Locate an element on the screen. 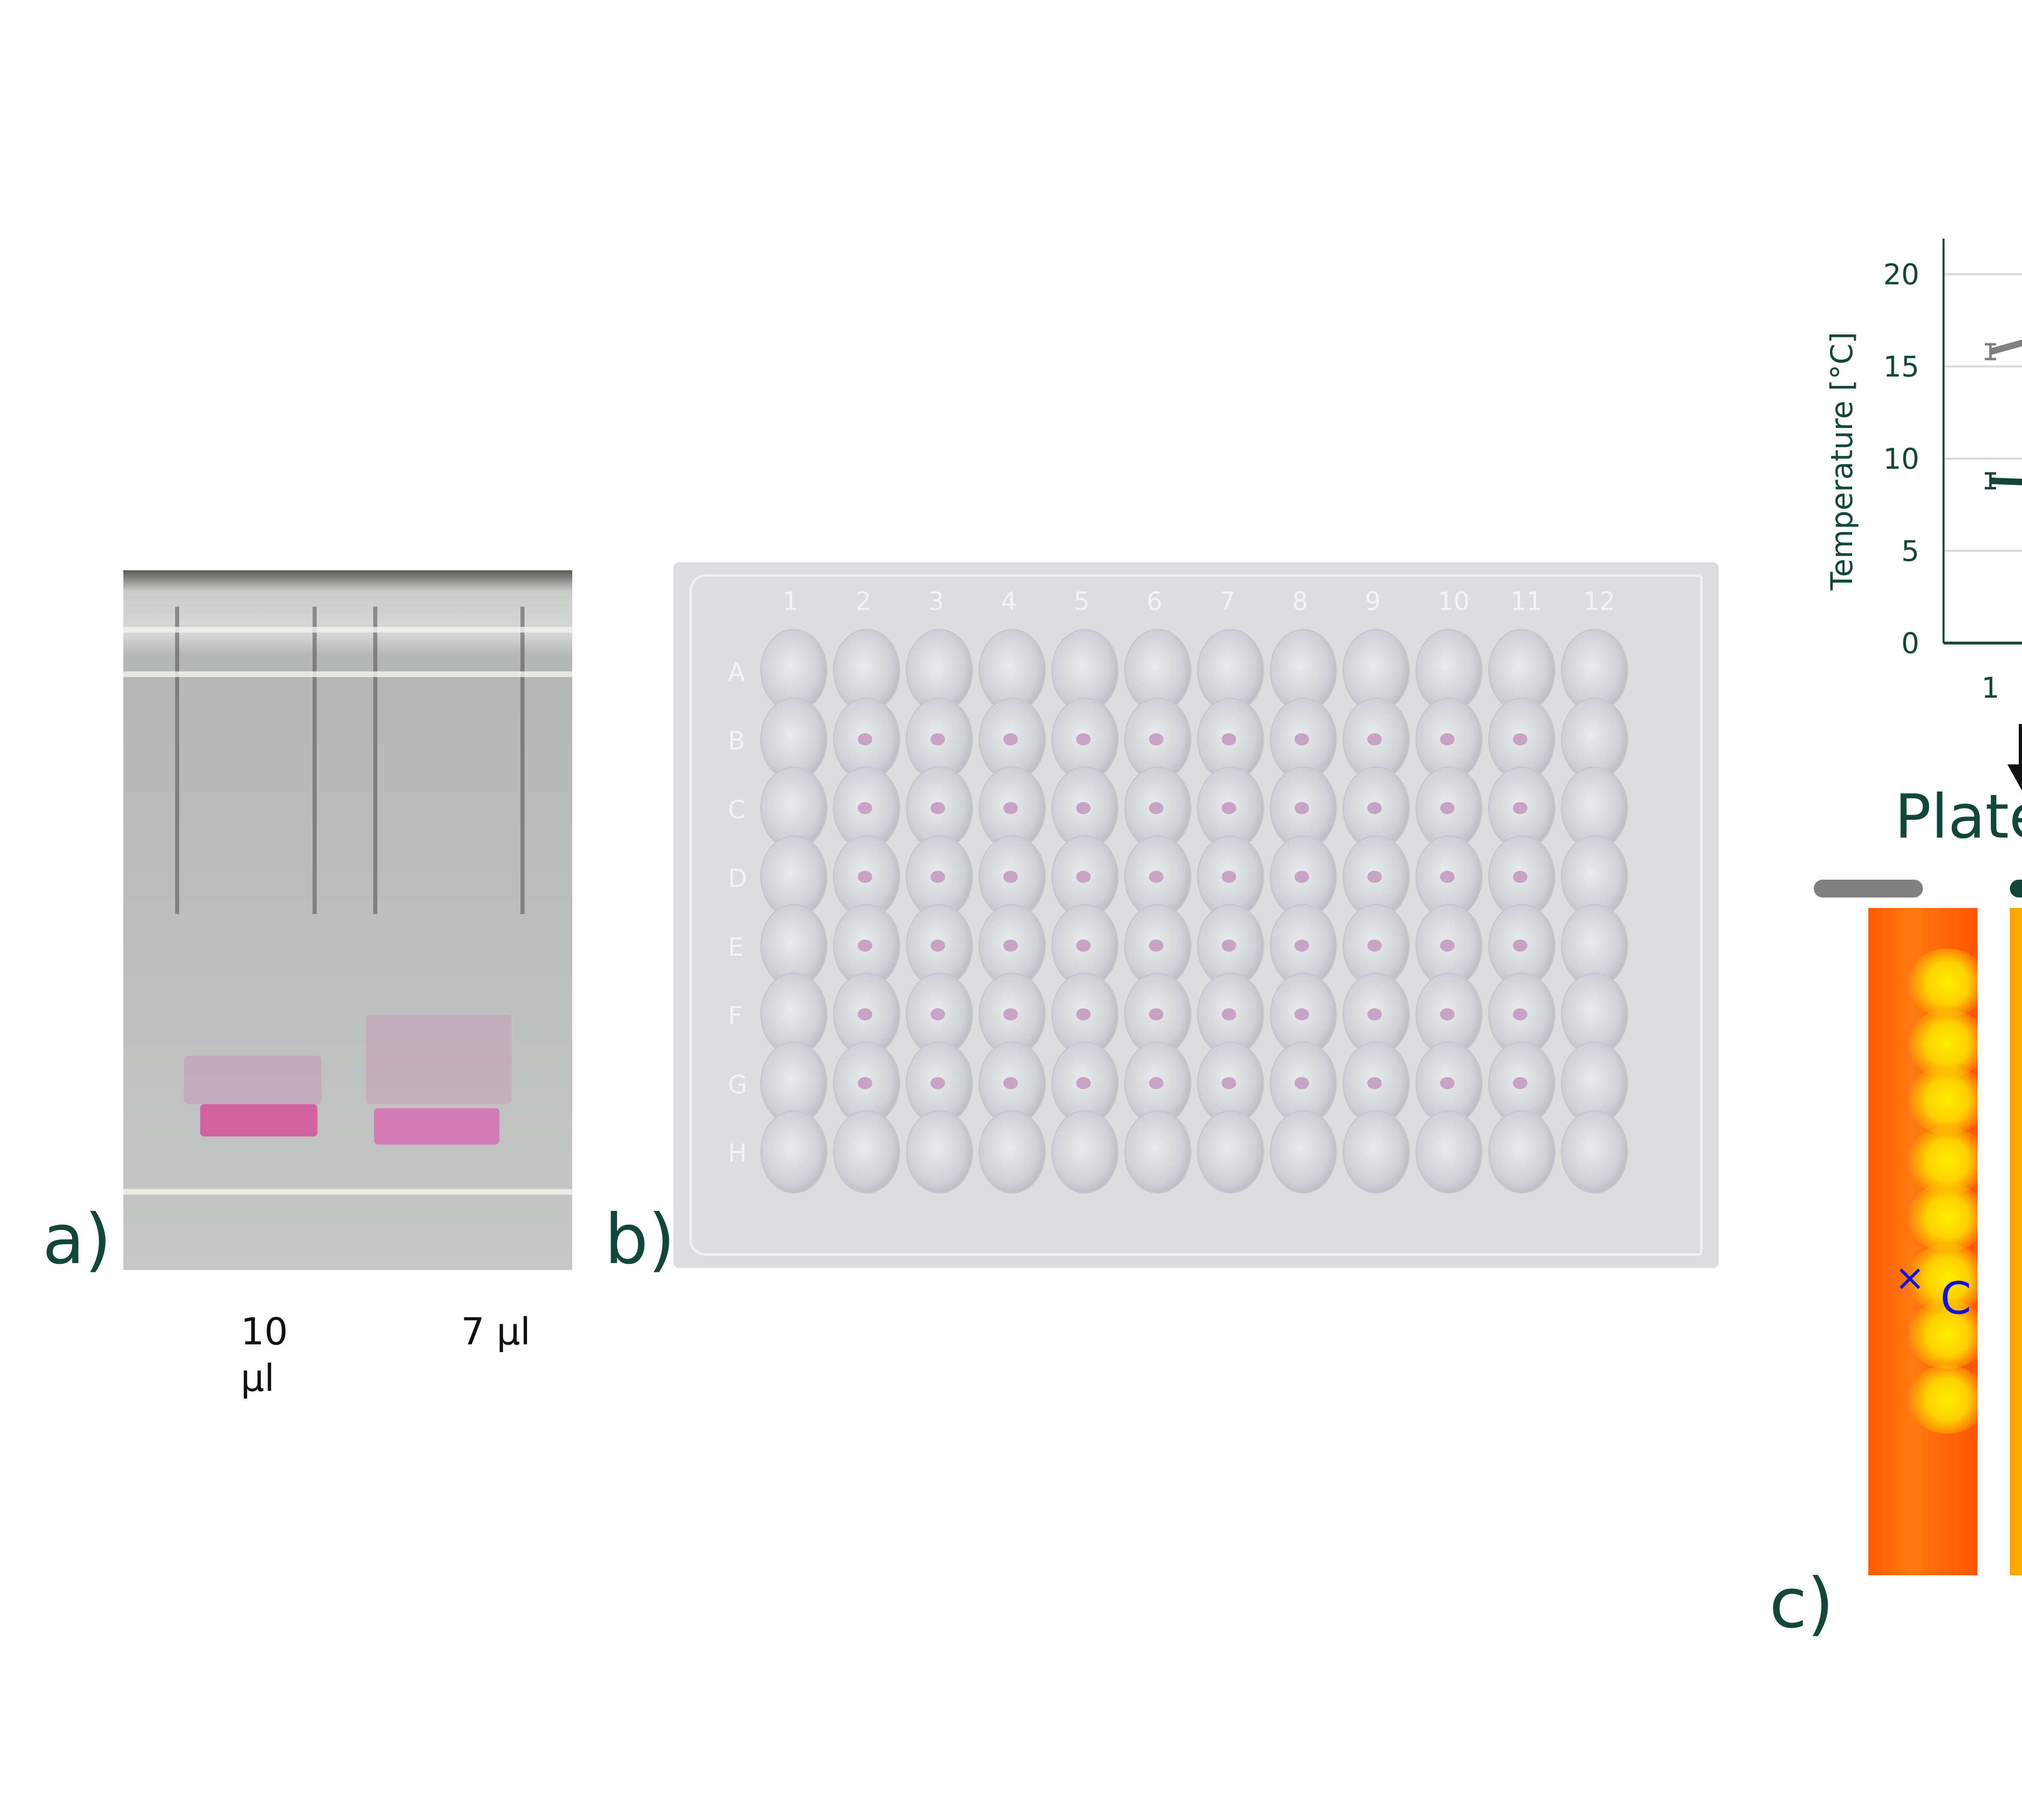  well-F7 is located at coordinates (1230, 1014).